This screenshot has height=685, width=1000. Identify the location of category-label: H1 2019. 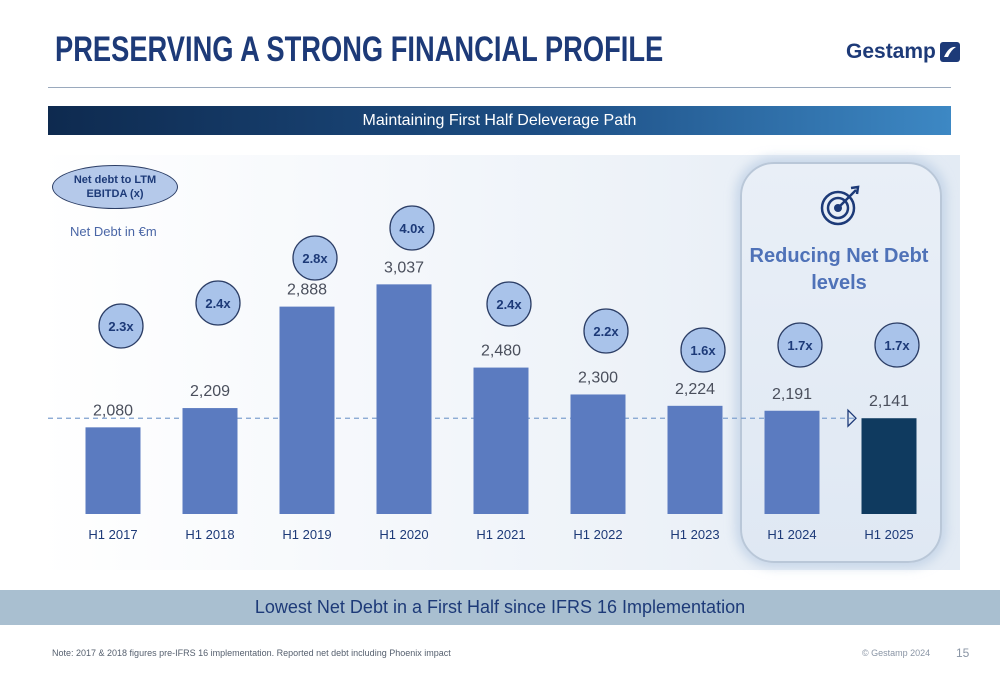
(306, 534).